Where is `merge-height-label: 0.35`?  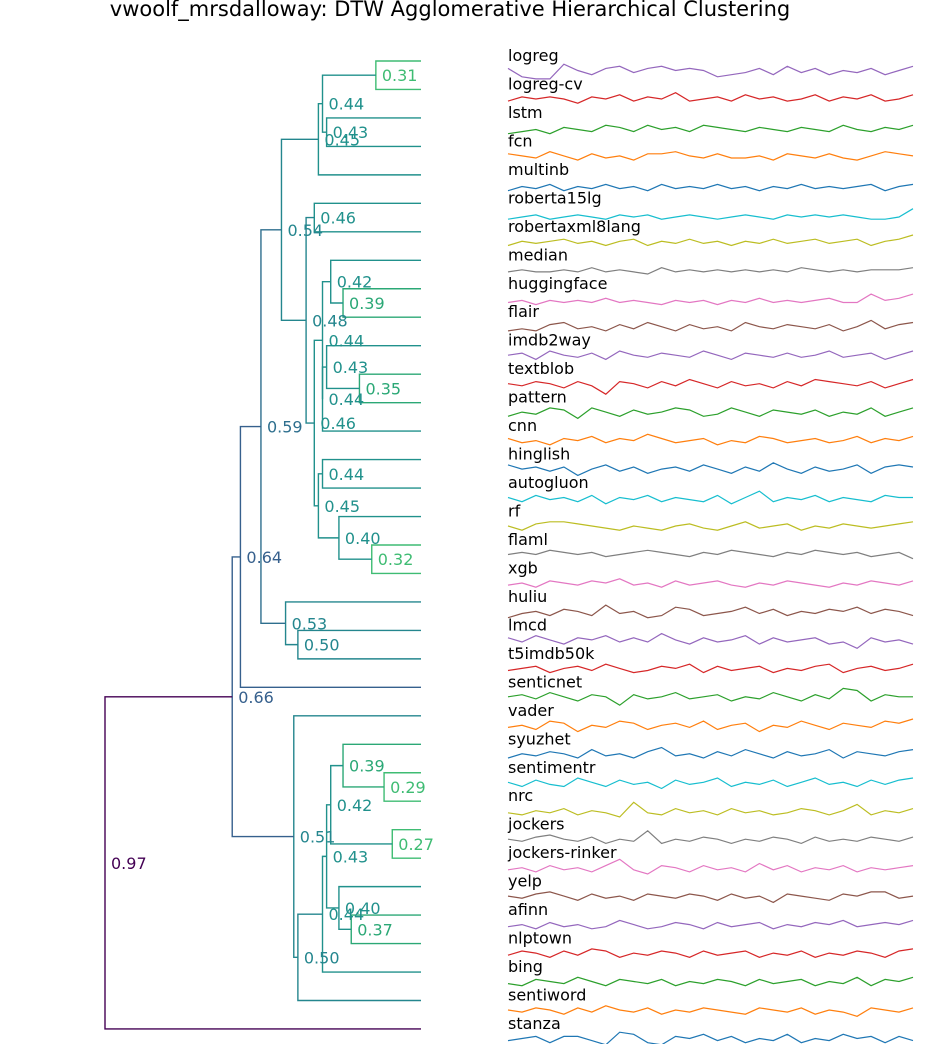
merge-height-label: 0.35 is located at coordinates (383, 388).